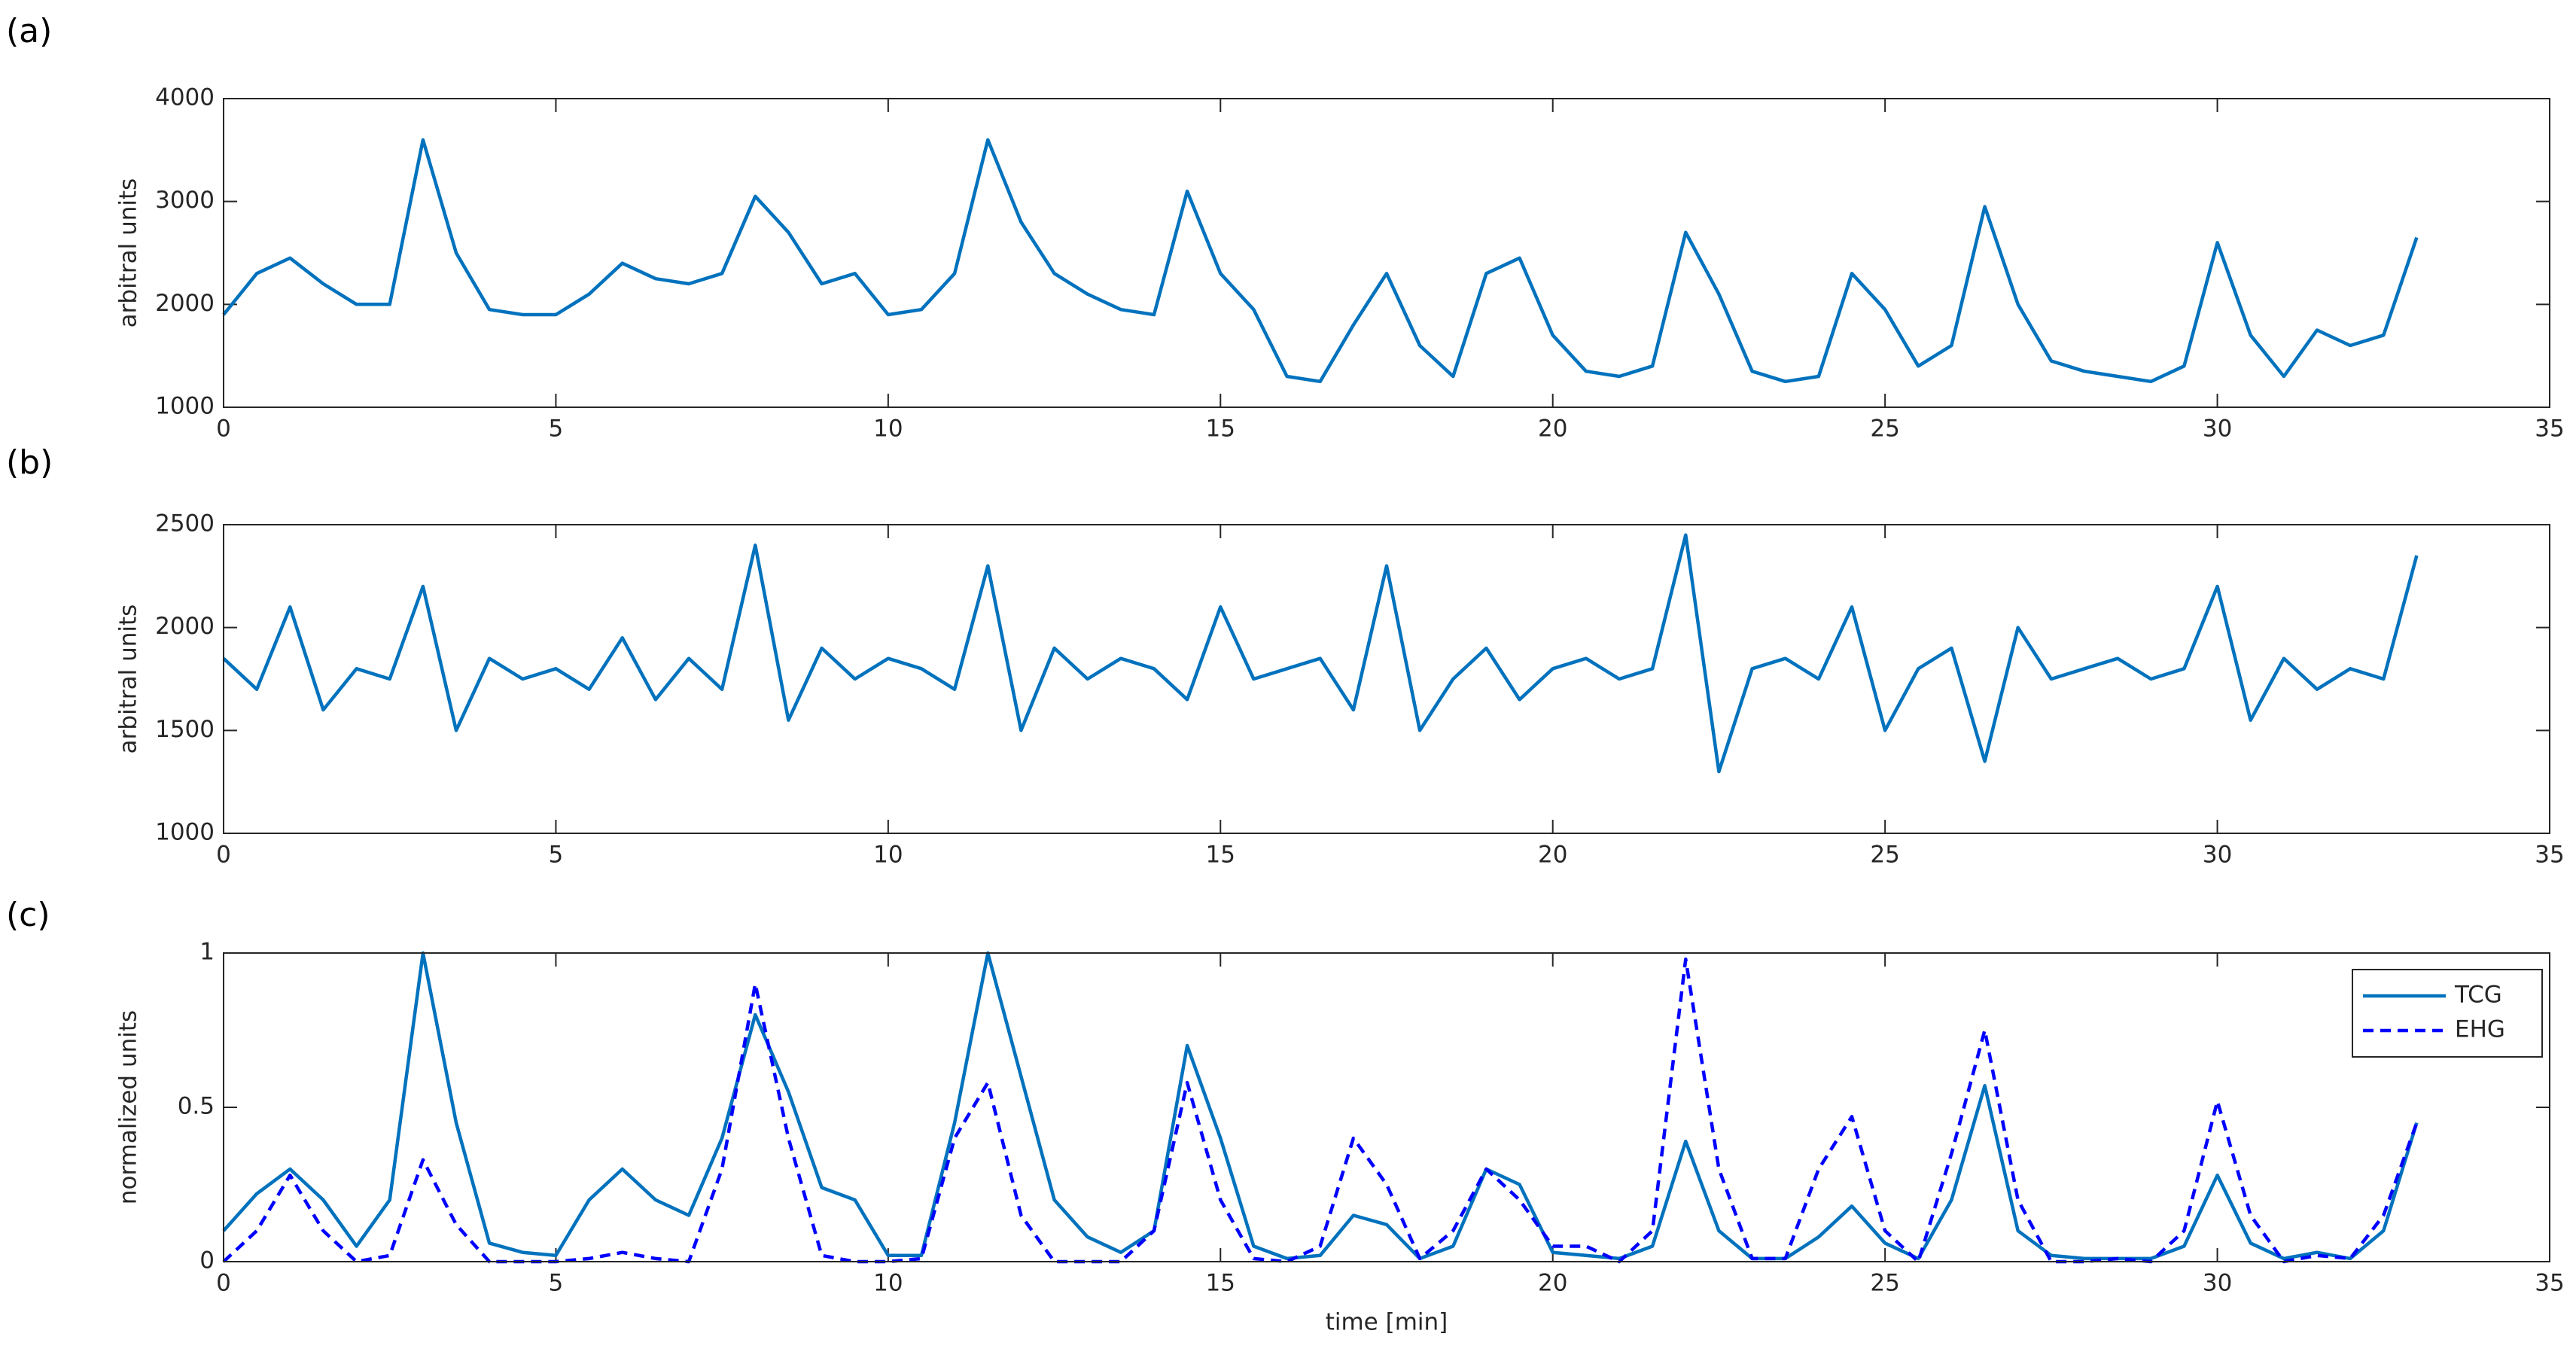  Describe the element at coordinates (28, 915) in the screenshot. I see `panel-label: (c)` at that location.